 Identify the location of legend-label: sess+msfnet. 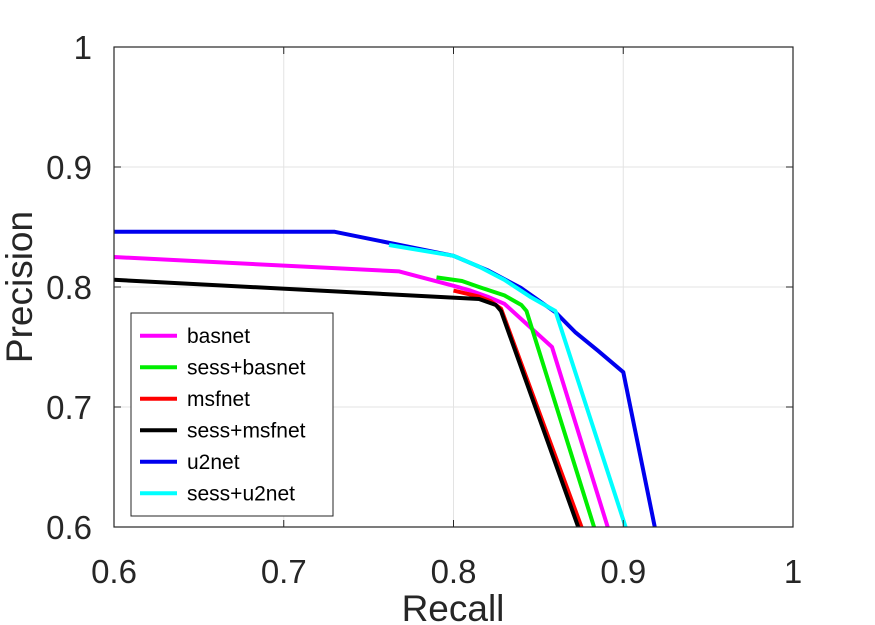
(246, 430).